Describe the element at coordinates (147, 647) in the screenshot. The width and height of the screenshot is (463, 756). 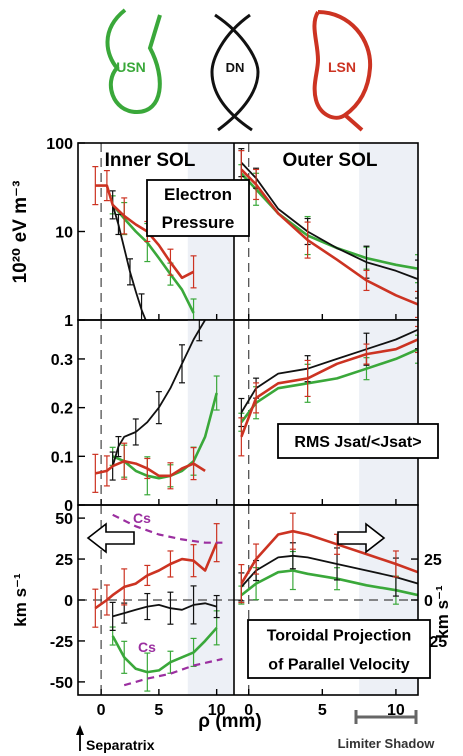
I see `cs-label-lower: Cs` at that location.